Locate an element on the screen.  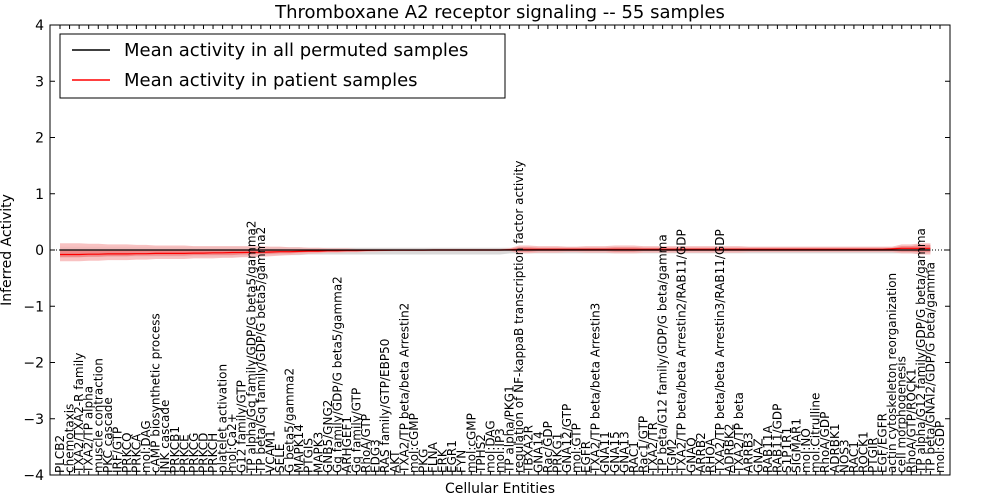
y-tick-label: 4 is located at coordinates (39, 26).